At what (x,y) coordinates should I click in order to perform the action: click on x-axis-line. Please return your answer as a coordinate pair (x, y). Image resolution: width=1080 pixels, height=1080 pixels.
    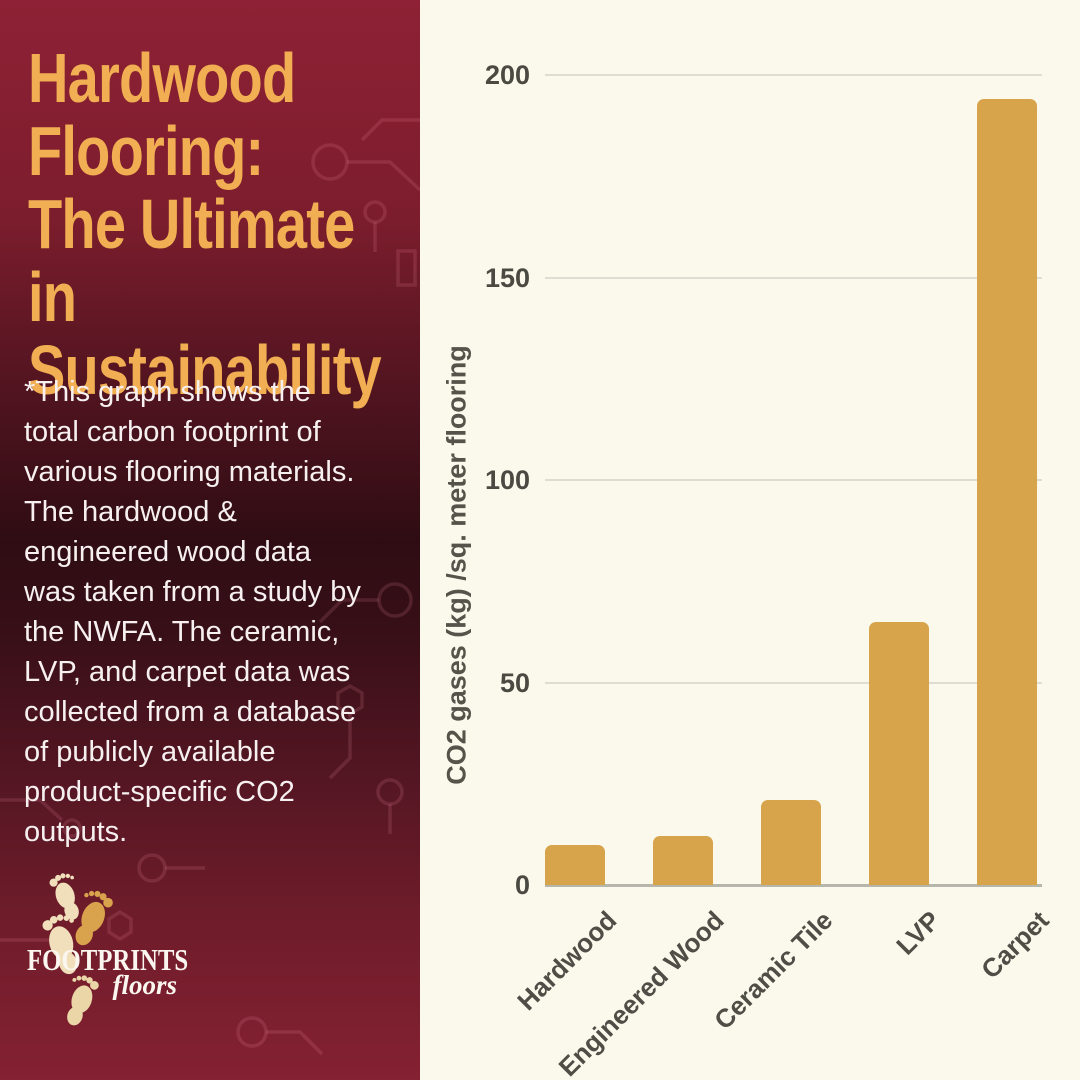
    Looking at the image, I should click on (793, 885).